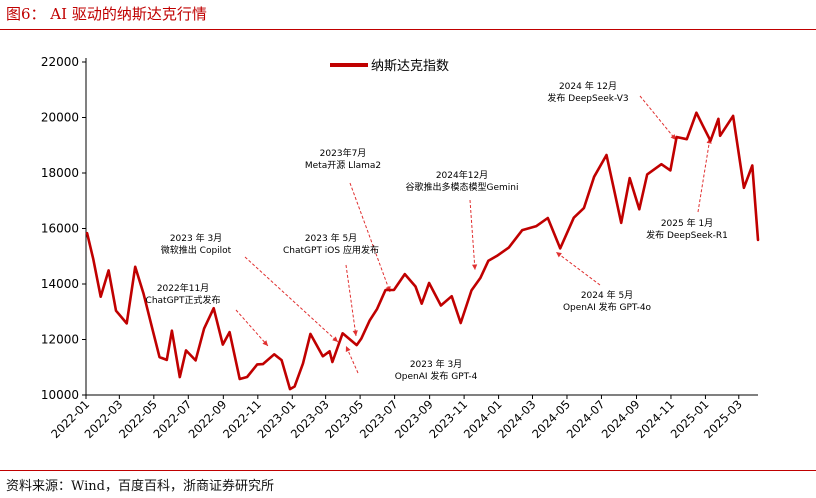  I want to click on annotation-line: 2024 年 12月, so click(588, 86).